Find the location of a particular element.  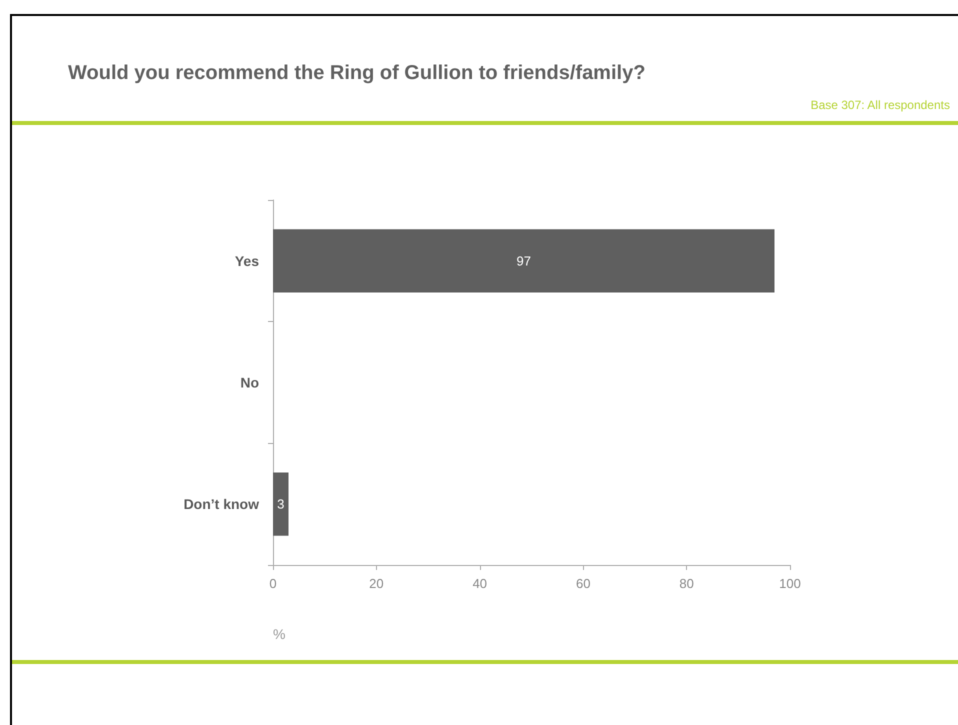

x-tick-label: 100 is located at coordinates (790, 583).